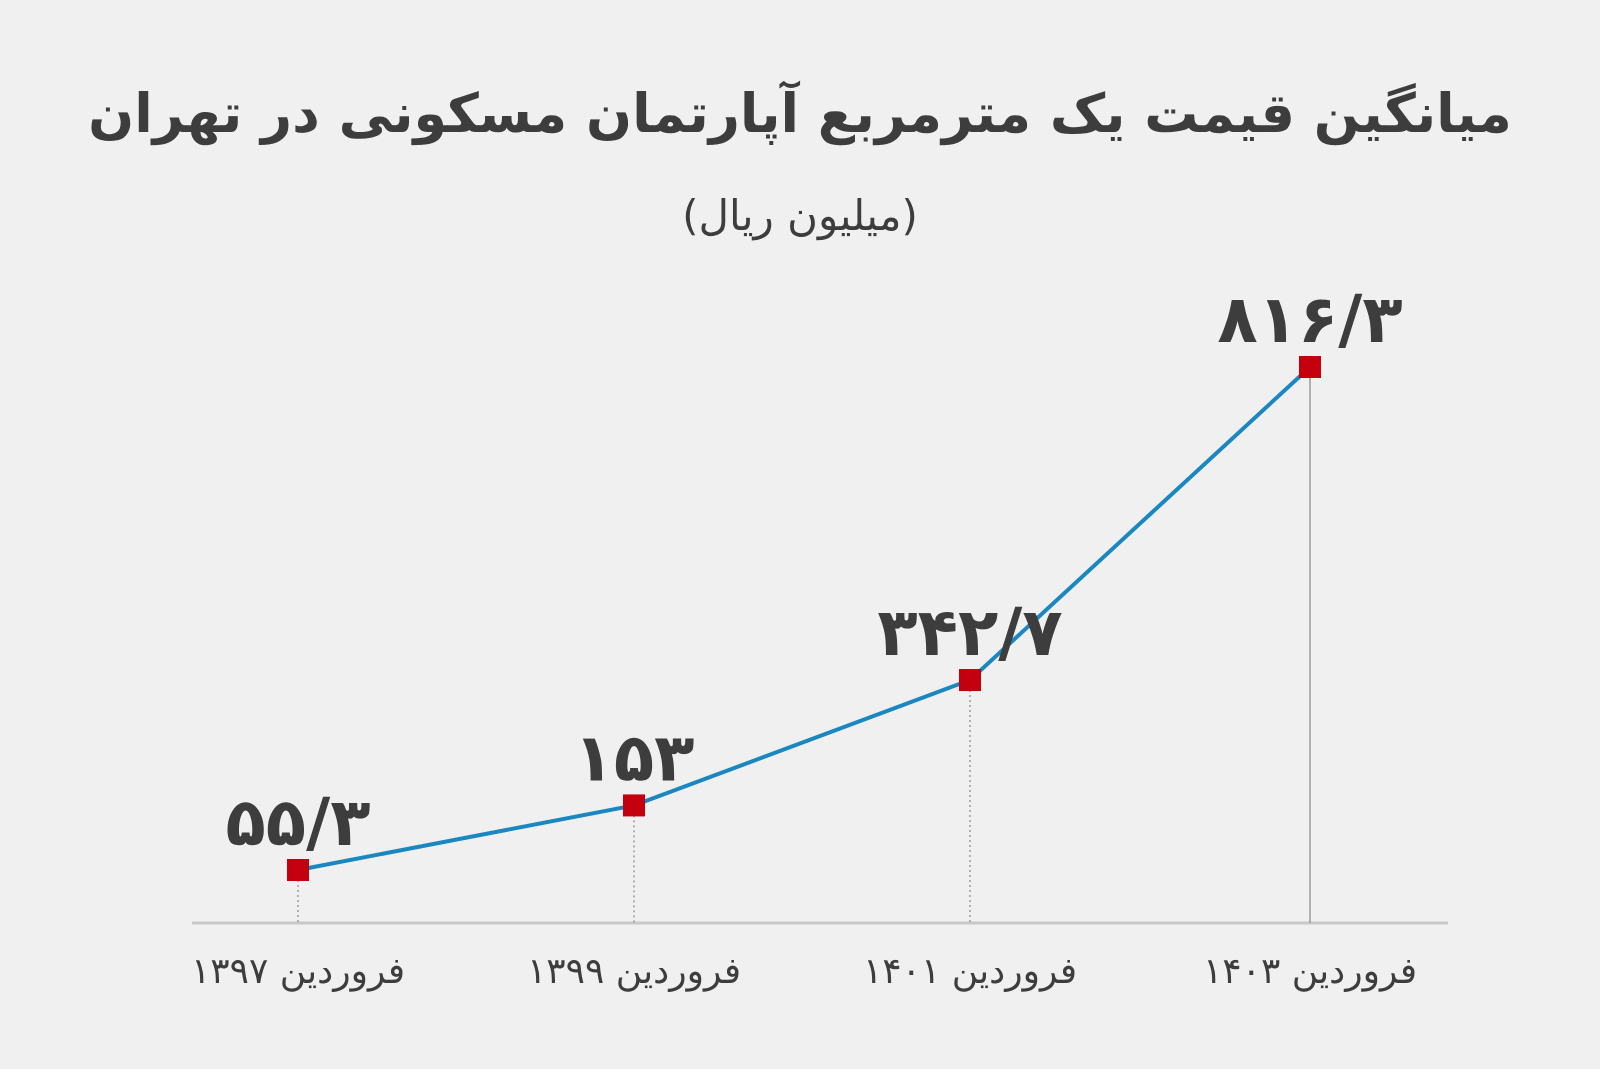  I want to click on data-label: ۱۵۳, so click(634, 757).